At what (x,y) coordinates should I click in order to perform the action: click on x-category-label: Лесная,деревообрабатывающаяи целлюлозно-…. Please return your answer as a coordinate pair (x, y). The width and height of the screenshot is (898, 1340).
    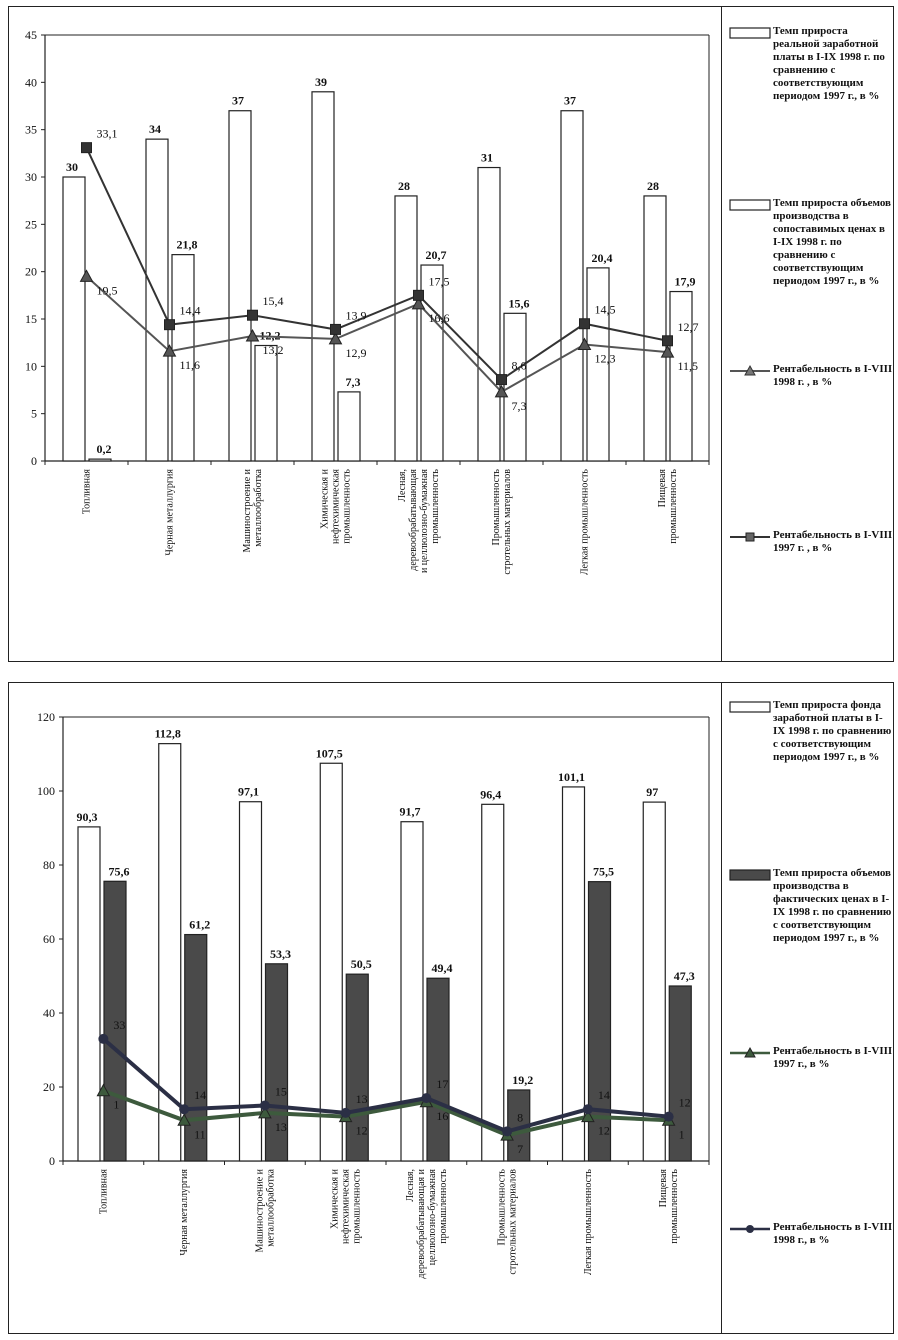
    Looking at the image, I should click on (419, 521).